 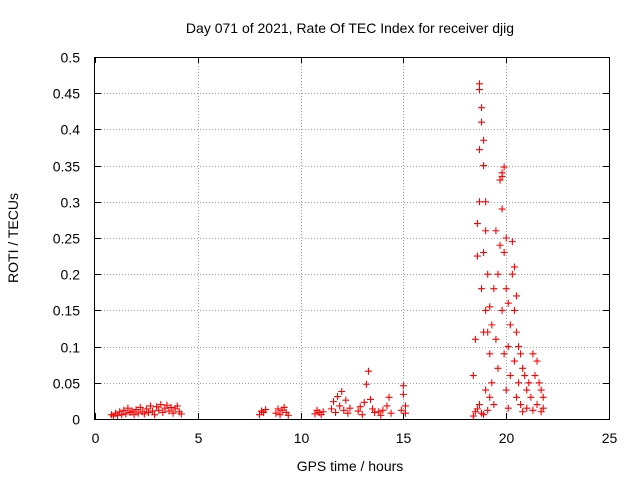 What do you see at coordinates (350, 466) in the screenshot?
I see `x-axis-label: GPS time / hours` at bounding box center [350, 466].